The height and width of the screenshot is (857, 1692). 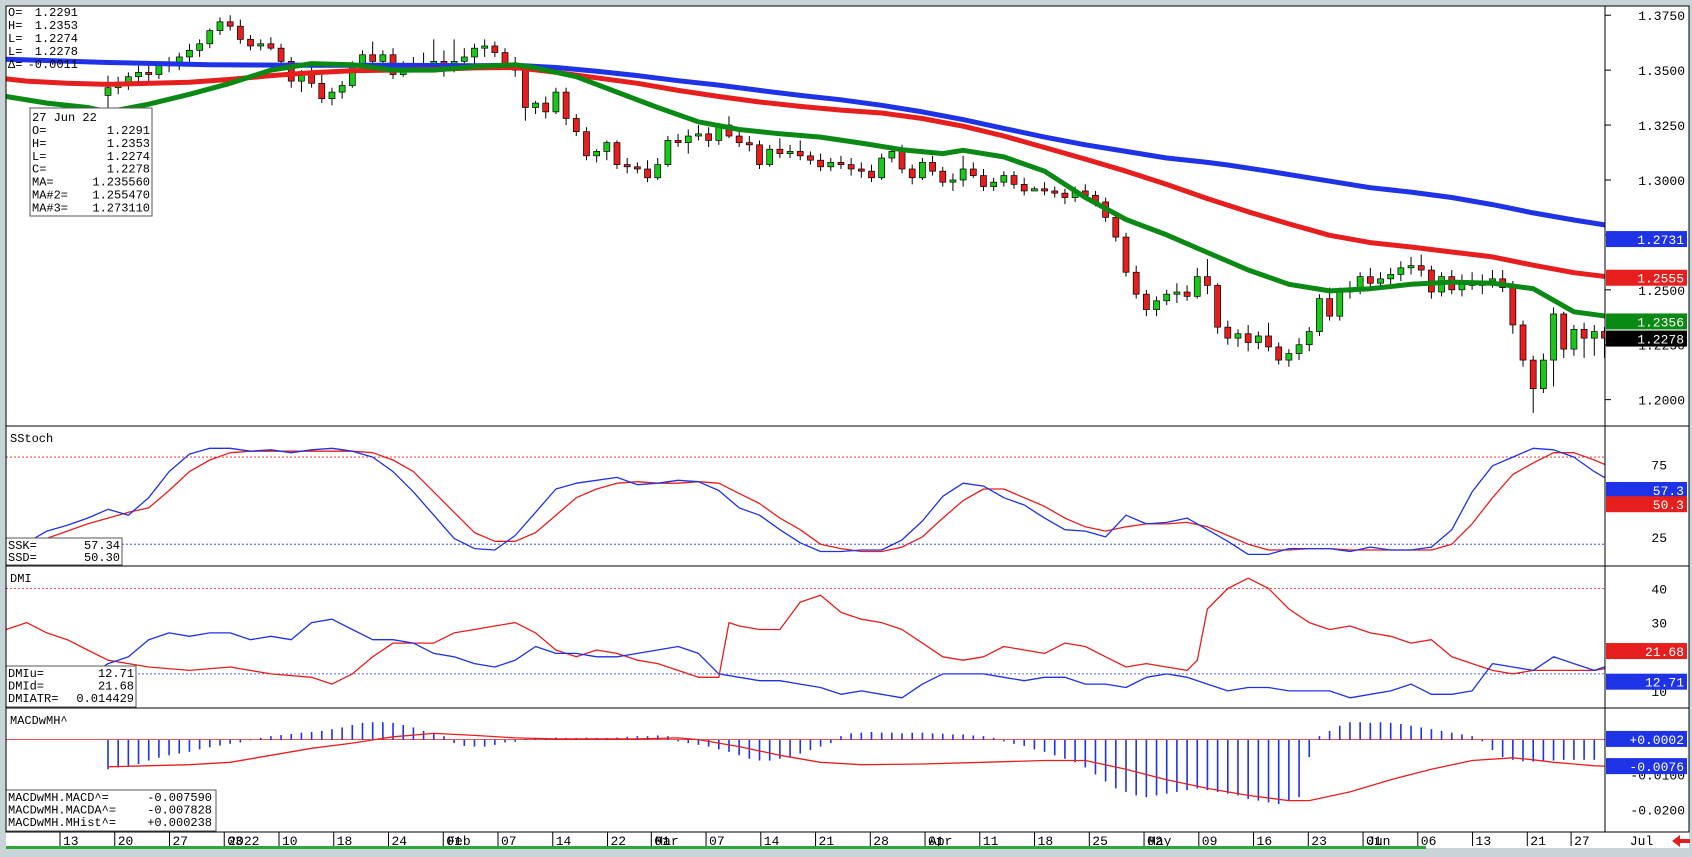 What do you see at coordinates (1374, 841) in the screenshot?
I see `x-tick-label: 01` at bounding box center [1374, 841].